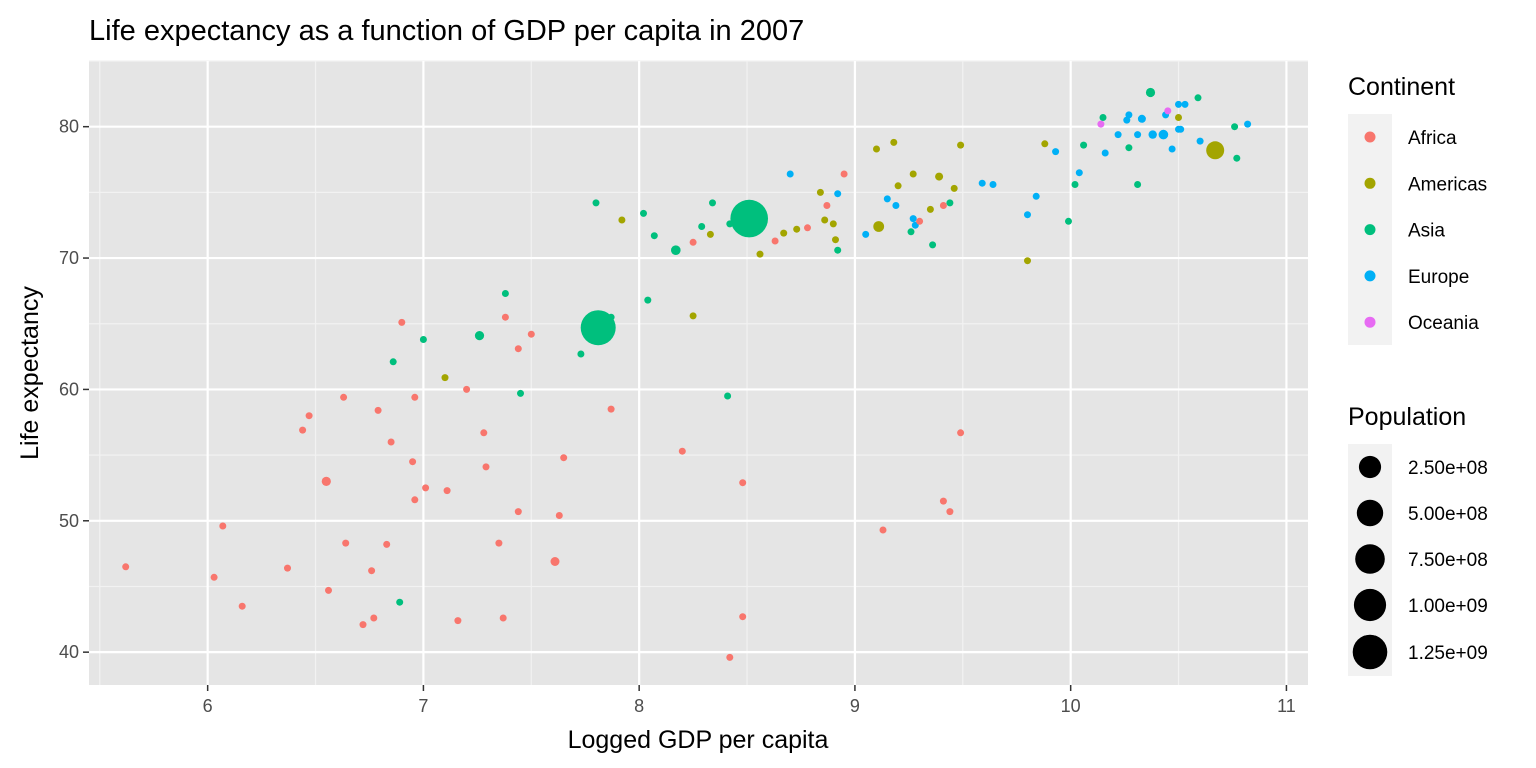  What do you see at coordinates (1443, 323) in the screenshot?
I see `legend-label-oceania: Oceania` at bounding box center [1443, 323].